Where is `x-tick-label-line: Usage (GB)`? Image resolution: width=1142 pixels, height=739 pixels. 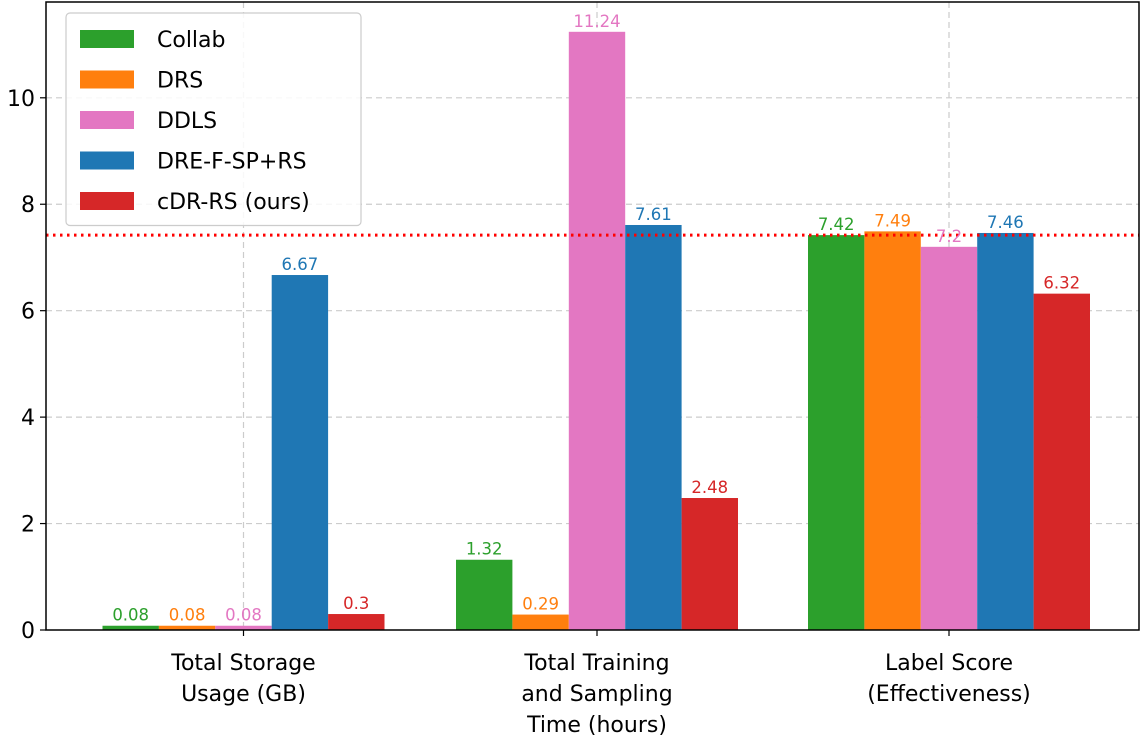 x-tick-label-line: Usage (GB) is located at coordinates (243, 694).